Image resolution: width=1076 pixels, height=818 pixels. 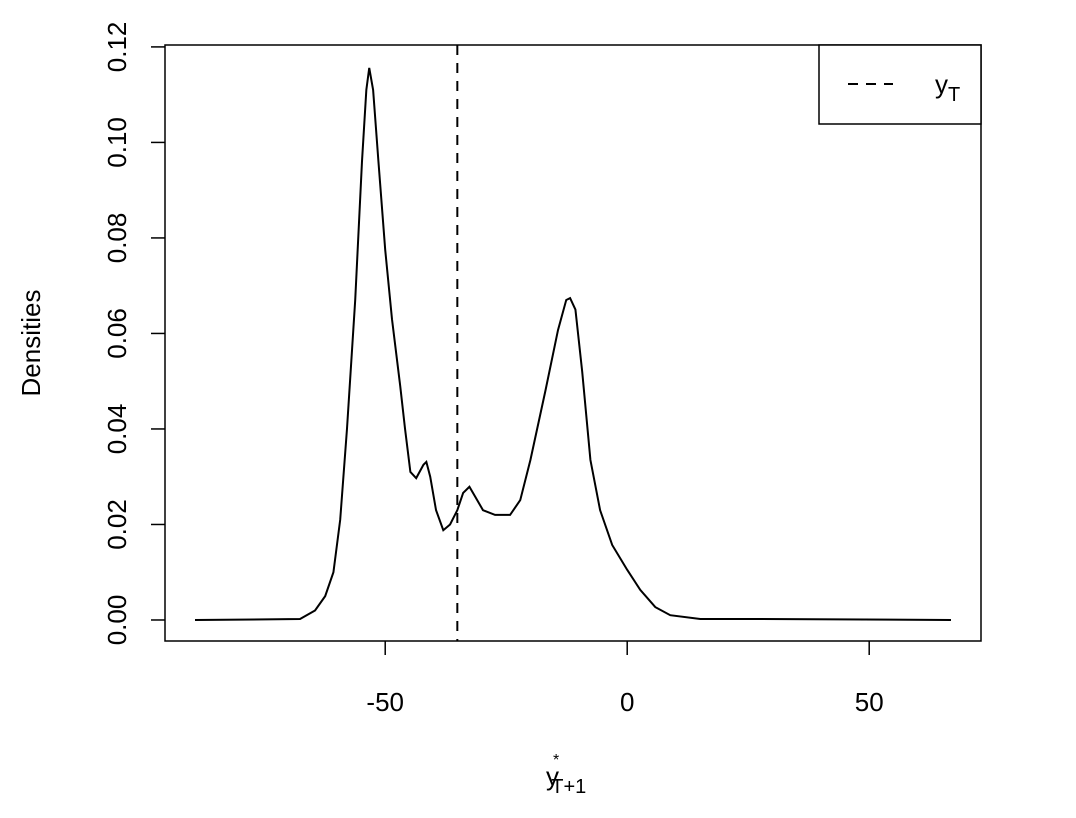 What do you see at coordinates (869, 702) in the screenshot?
I see `x-tick-label: 50` at bounding box center [869, 702].